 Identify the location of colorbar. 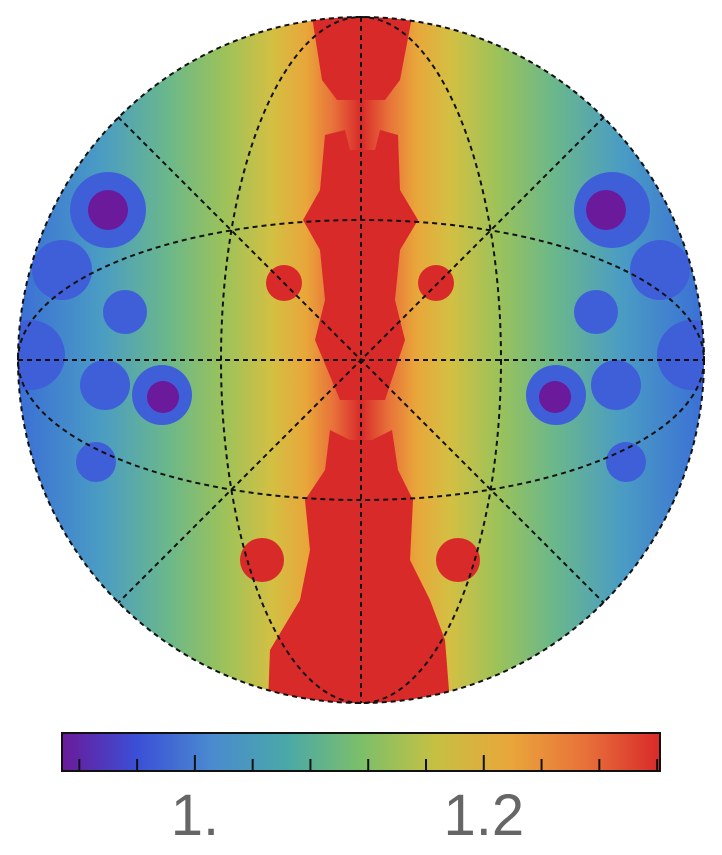
(361, 752).